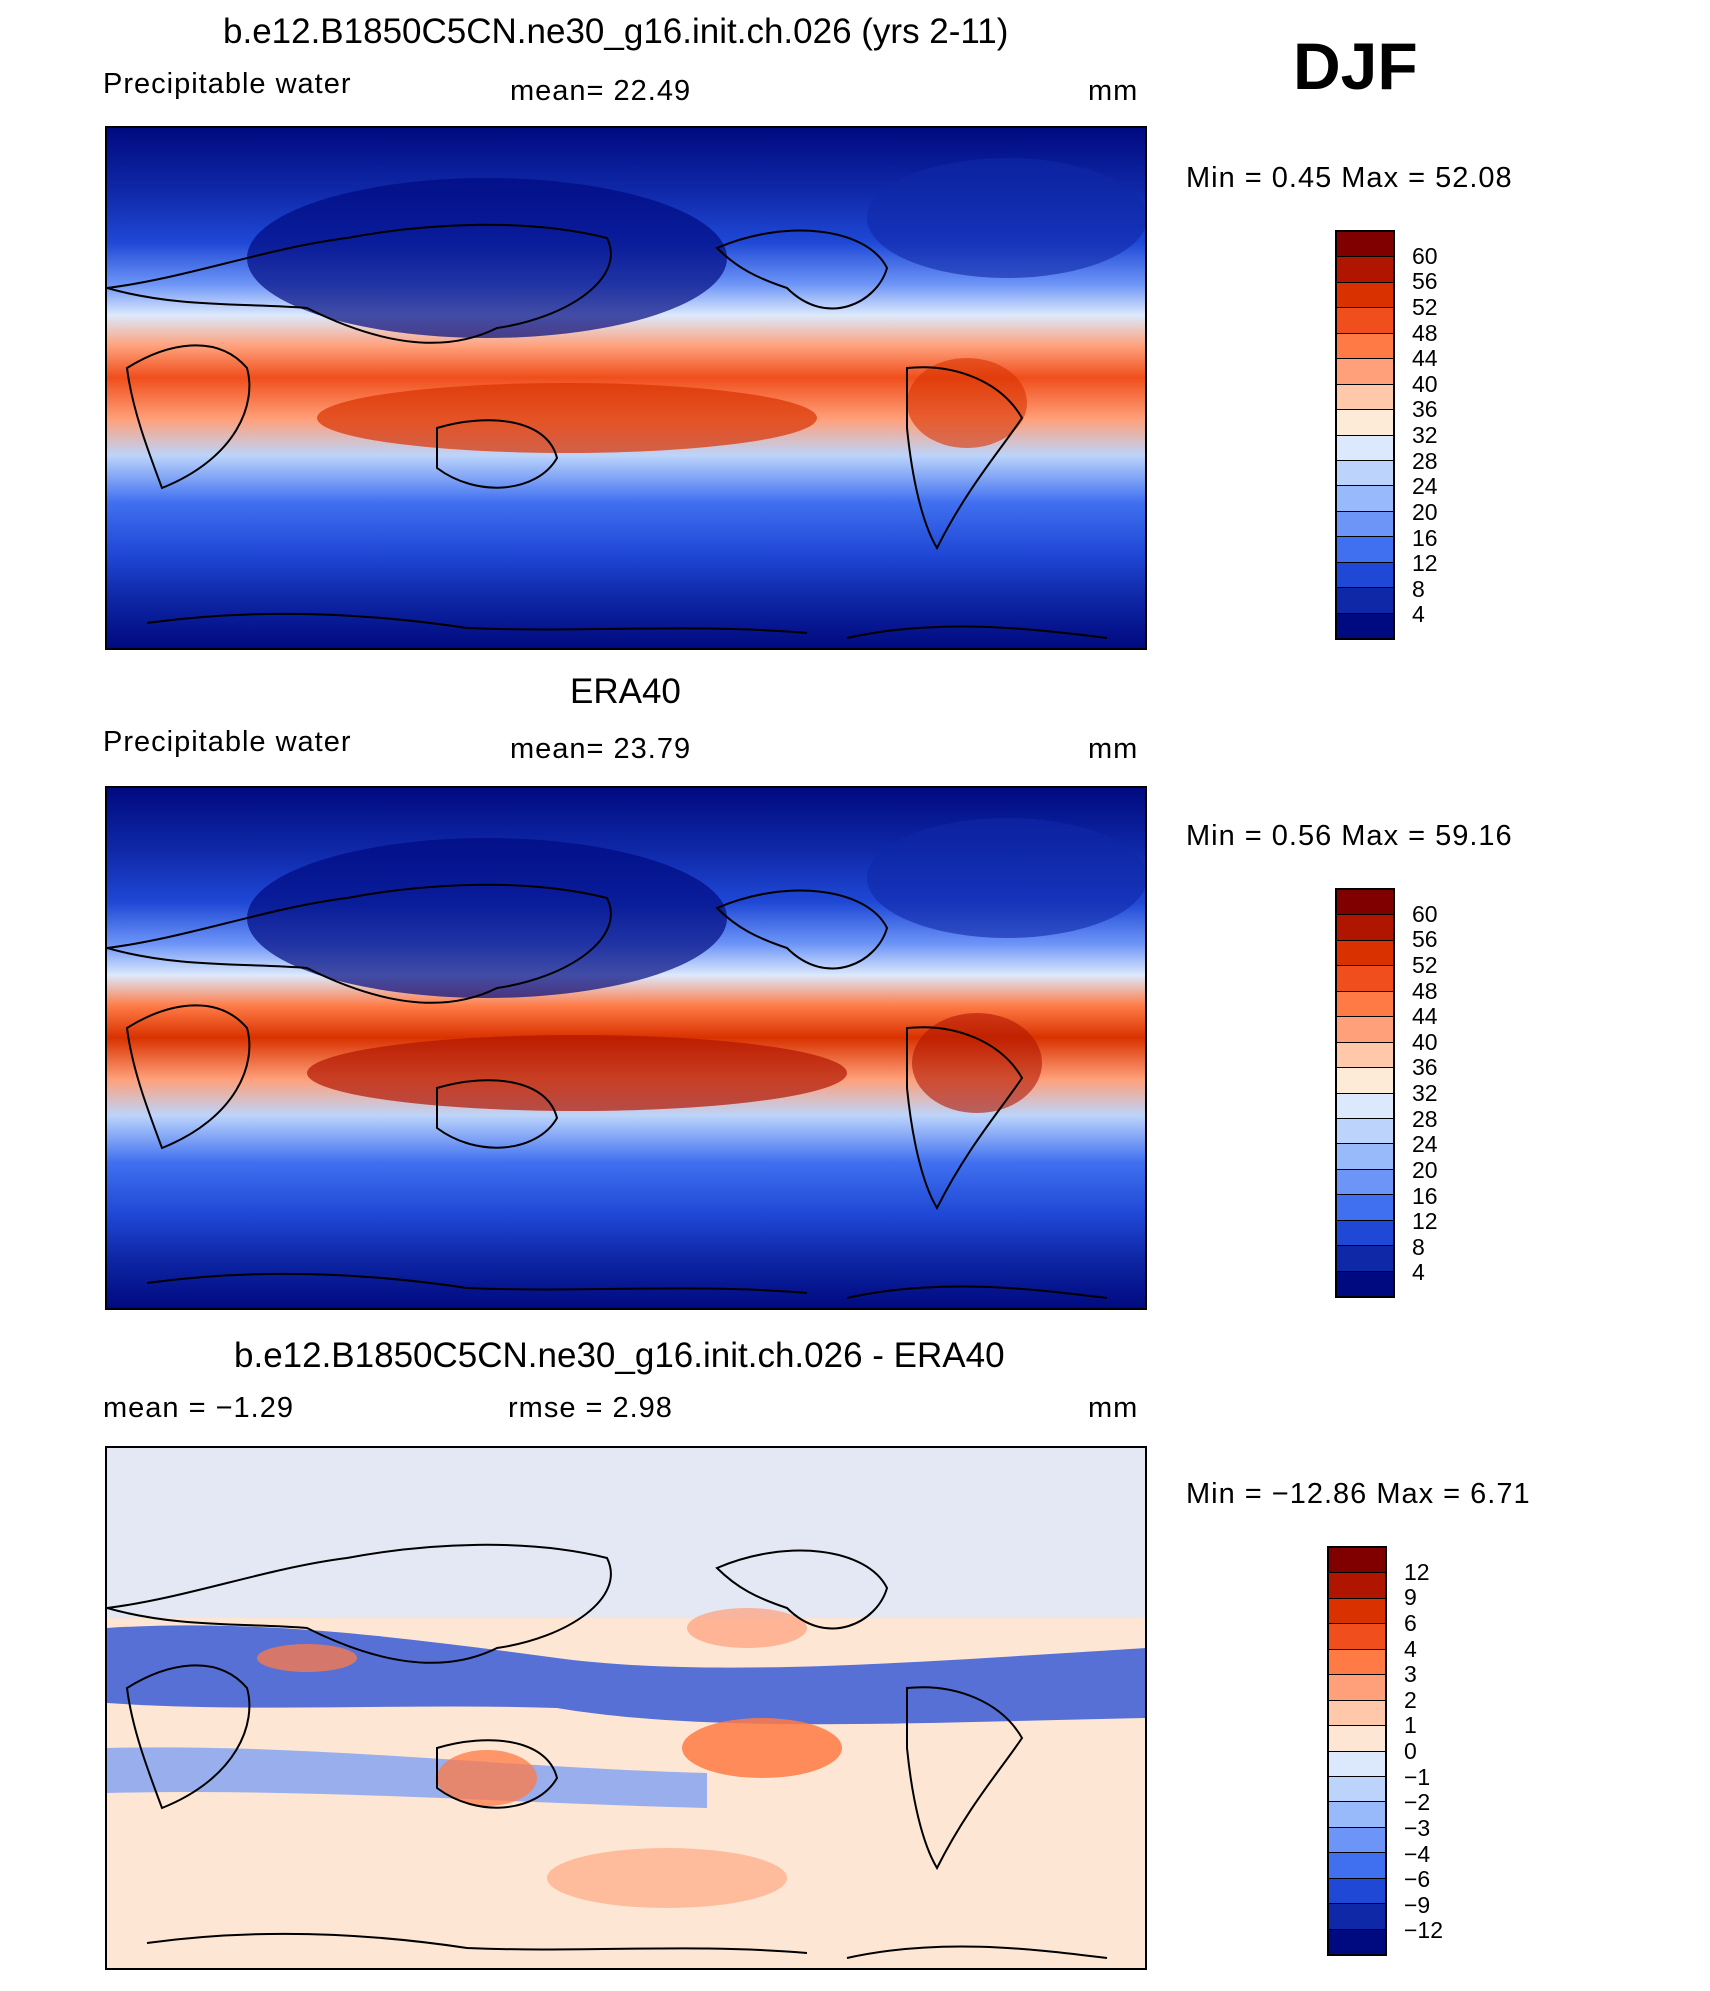 The height and width of the screenshot is (1991, 1710). What do you see at coordinates (1425, 511) in the screenshot?
I see `colorbar-tick-label: 20` at bounding box center [1425, 511].